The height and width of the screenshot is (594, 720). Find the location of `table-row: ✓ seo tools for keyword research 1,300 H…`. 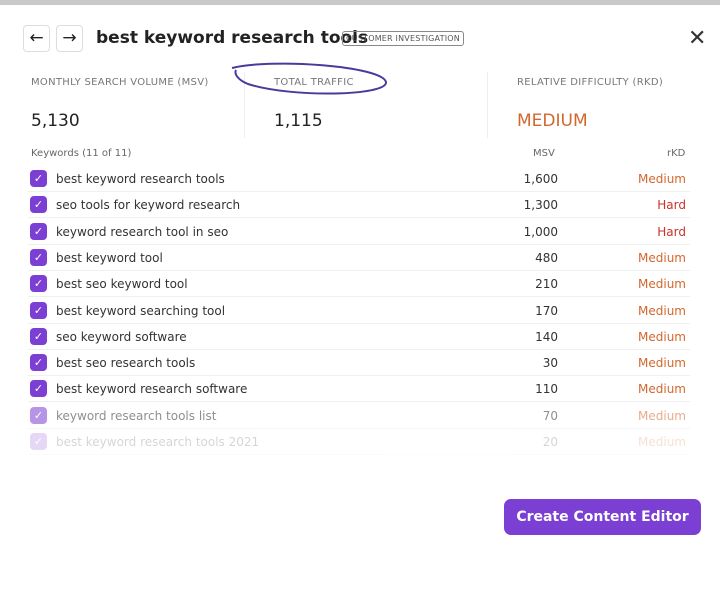

table-row: ✓ seo tools for keyword research 1,300 H… is located at coordinates (359, 205).